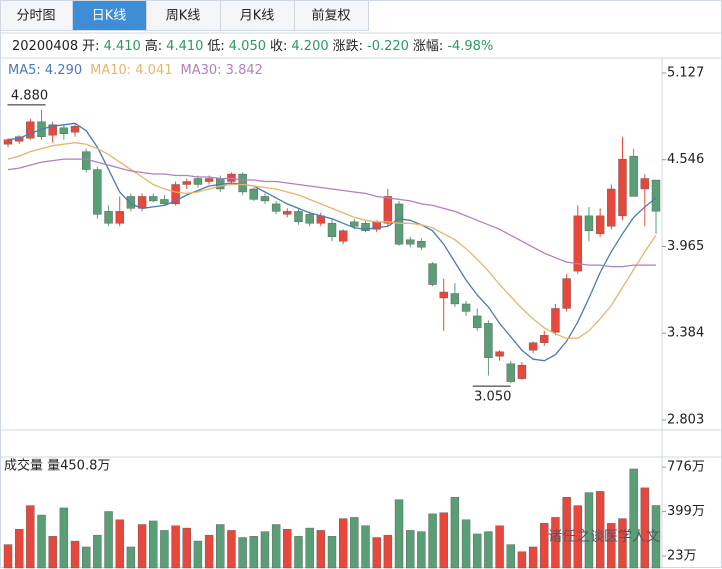 This screenshot has height=569, width=722. Describe the element at coordinates (492, 397) in the screenshot. I see `min-label: 3.050` at that location.